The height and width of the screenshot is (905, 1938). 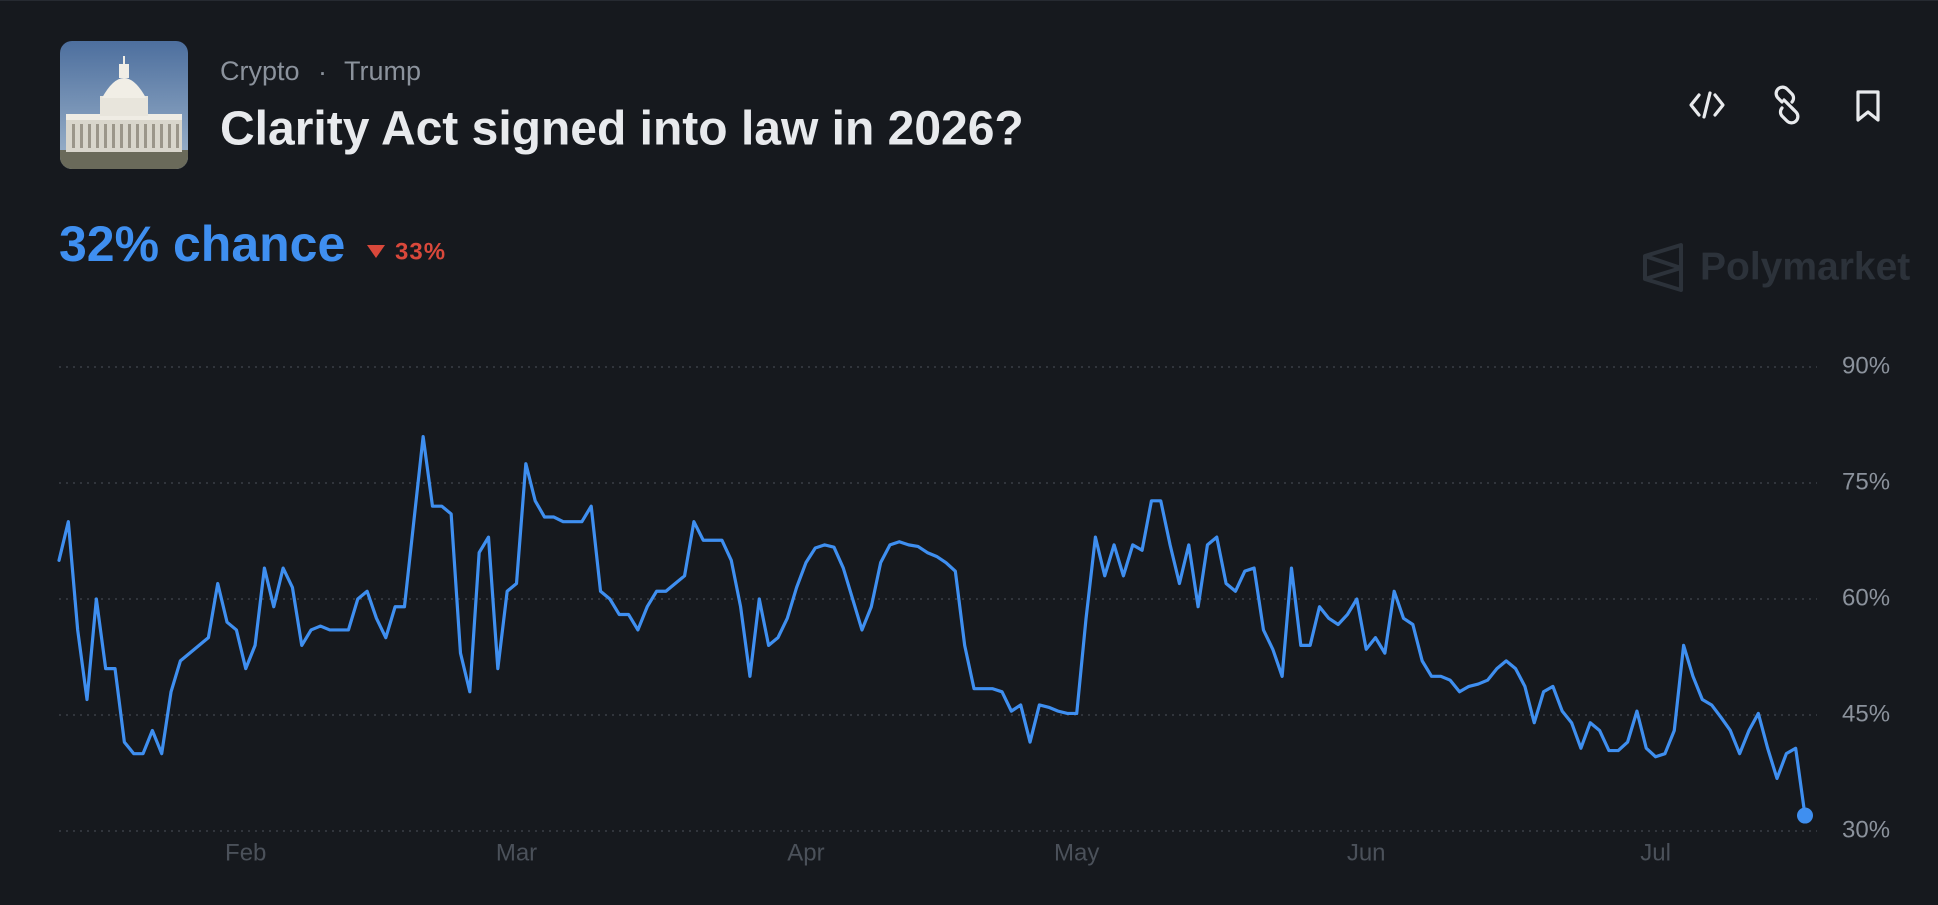 What do you see at coordinates (202, 244) in the screenshot?
I see `current-chance: 32% chance` at bounding box center [202, 244].